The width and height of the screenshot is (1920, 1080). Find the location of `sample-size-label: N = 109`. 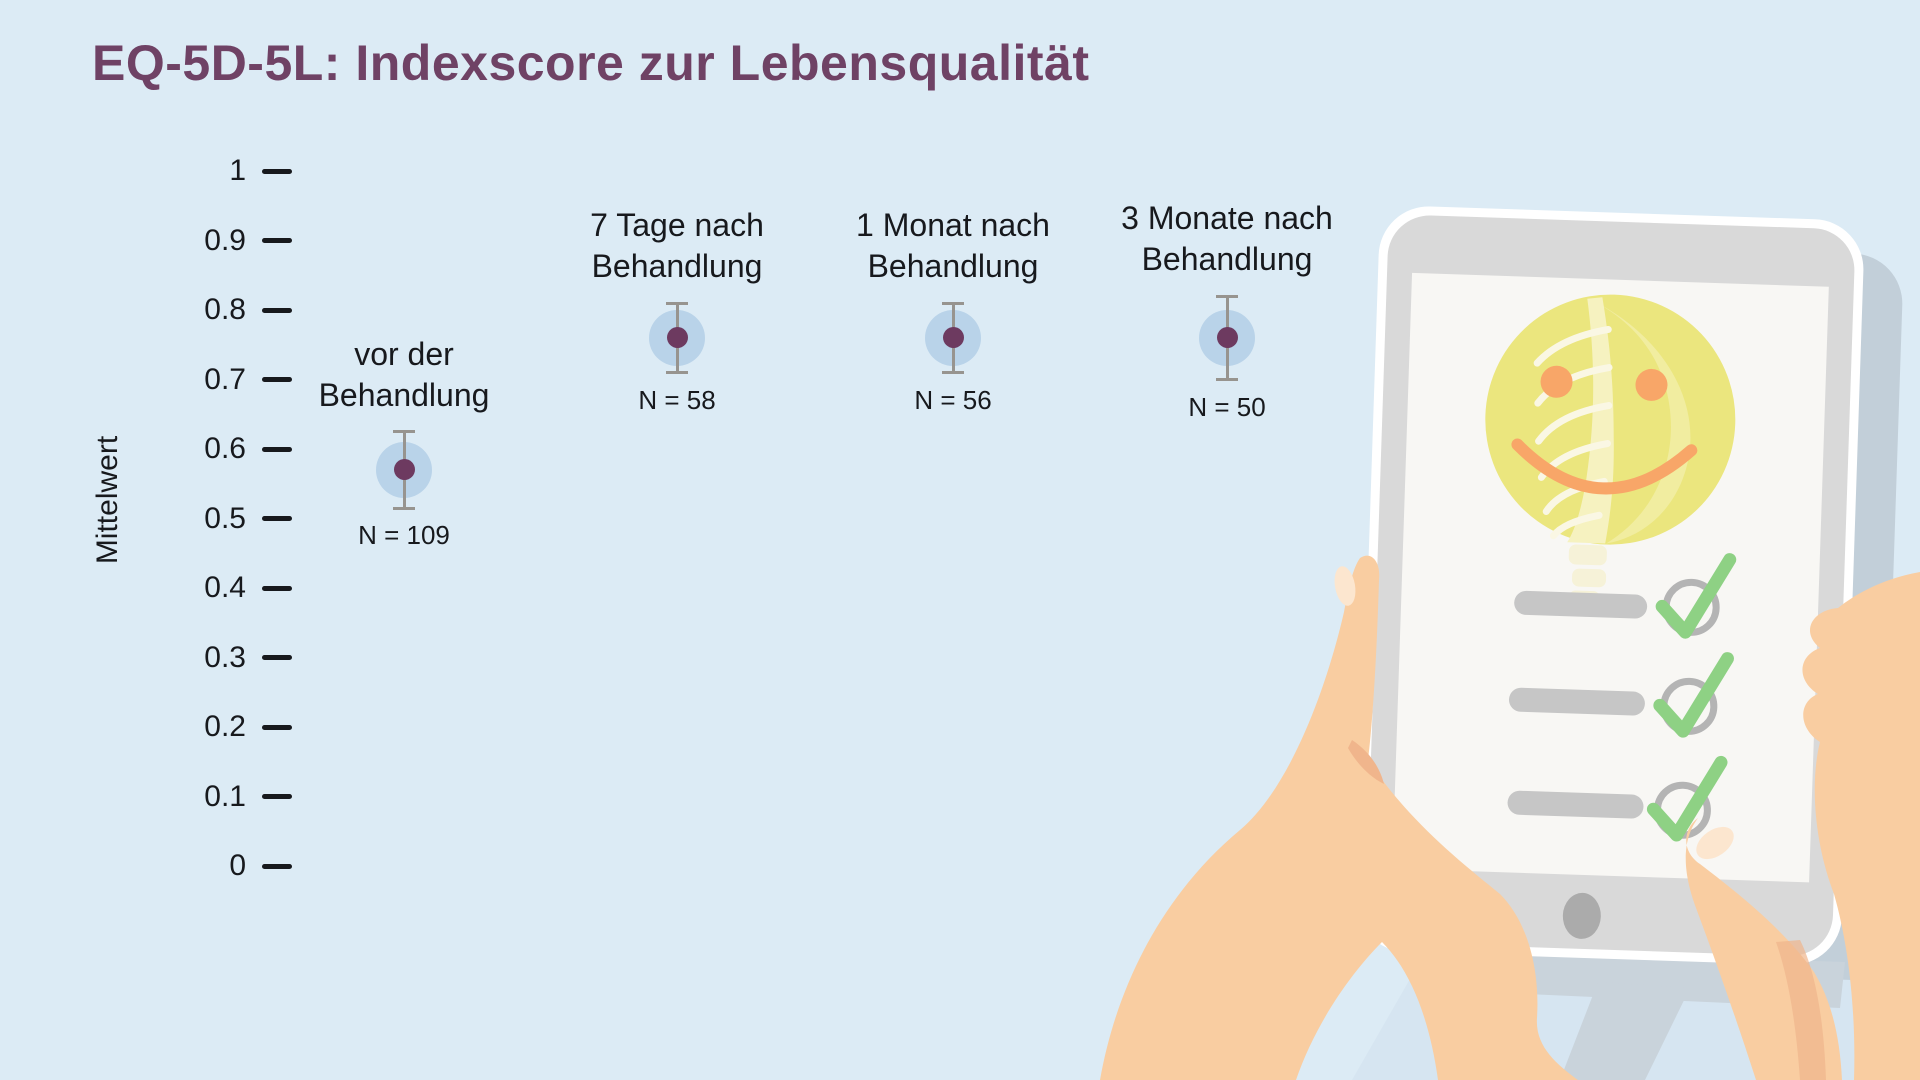

sample-size-label: N = 109 is located at coordinates (404, 535).